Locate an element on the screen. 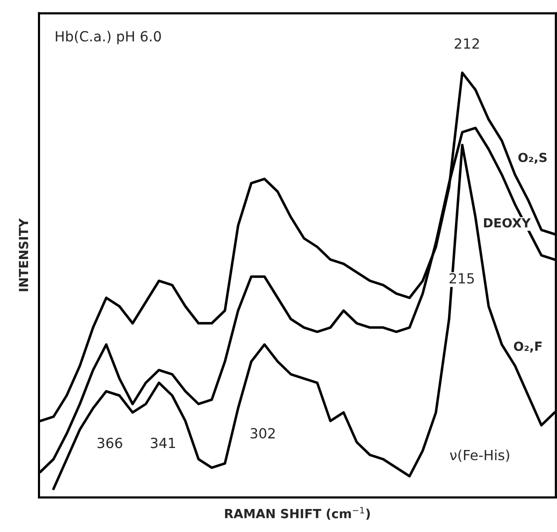 This screenshot has height=532, width=557. annotation: 302 is located at coordinates (262, 433).